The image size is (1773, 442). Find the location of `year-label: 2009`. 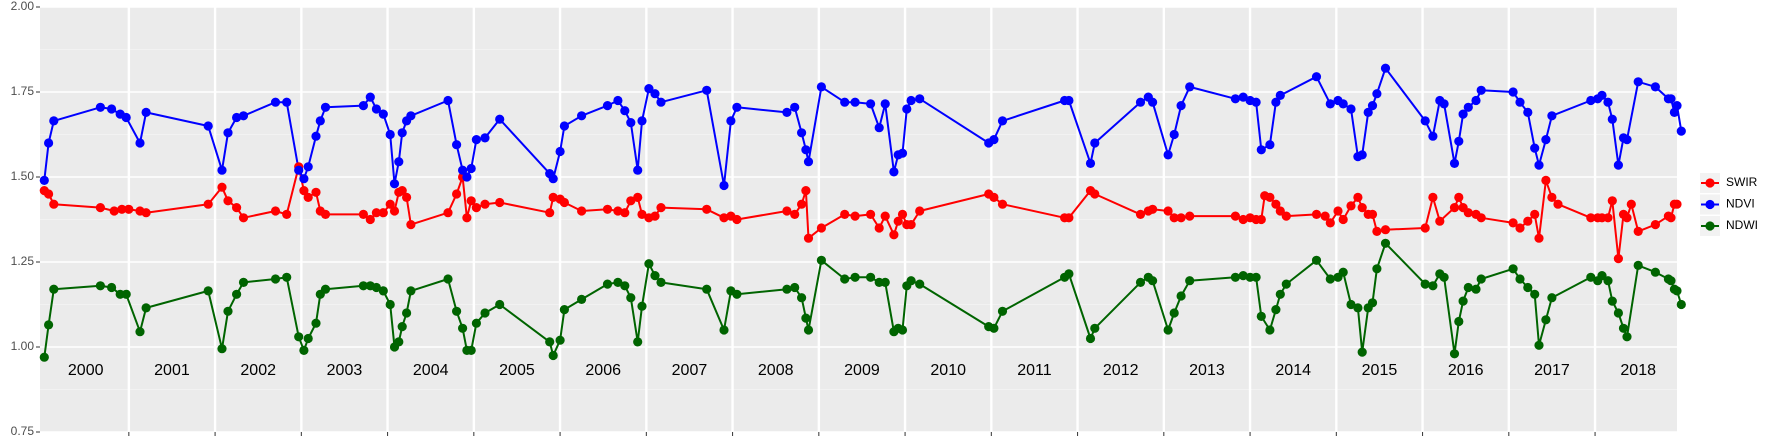

year-label: 2009 is located at coordinates (862, 370).